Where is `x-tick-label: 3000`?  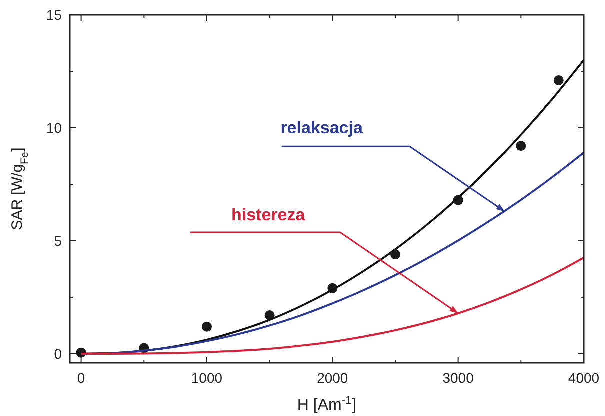
x-tick-label: 3000 is located at coordinates (458, 378).